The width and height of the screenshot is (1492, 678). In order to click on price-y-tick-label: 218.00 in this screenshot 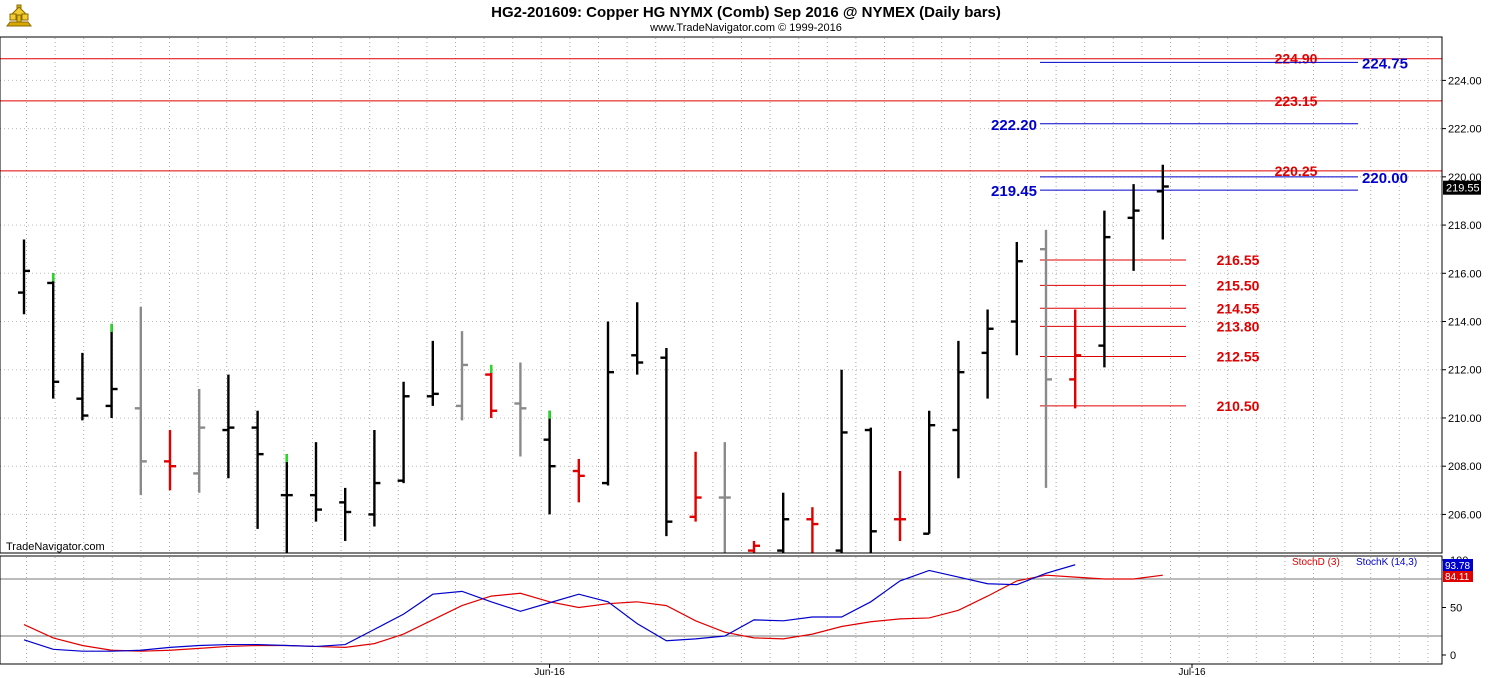, I will do `click(1465, 226)`.